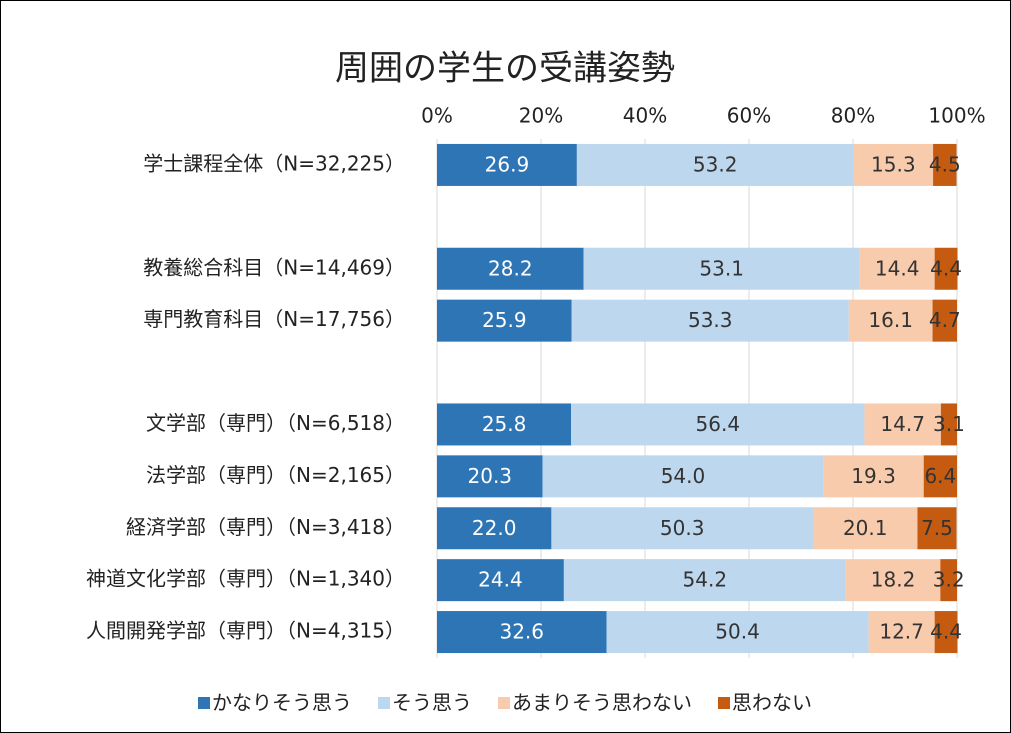 The width and height of the screenshot is (1011, 733). Describe the element at coordinates (265, 527) in the screenshot. I see `y-tick-label: 経済学部（専門）（N=3,418）` at that location.